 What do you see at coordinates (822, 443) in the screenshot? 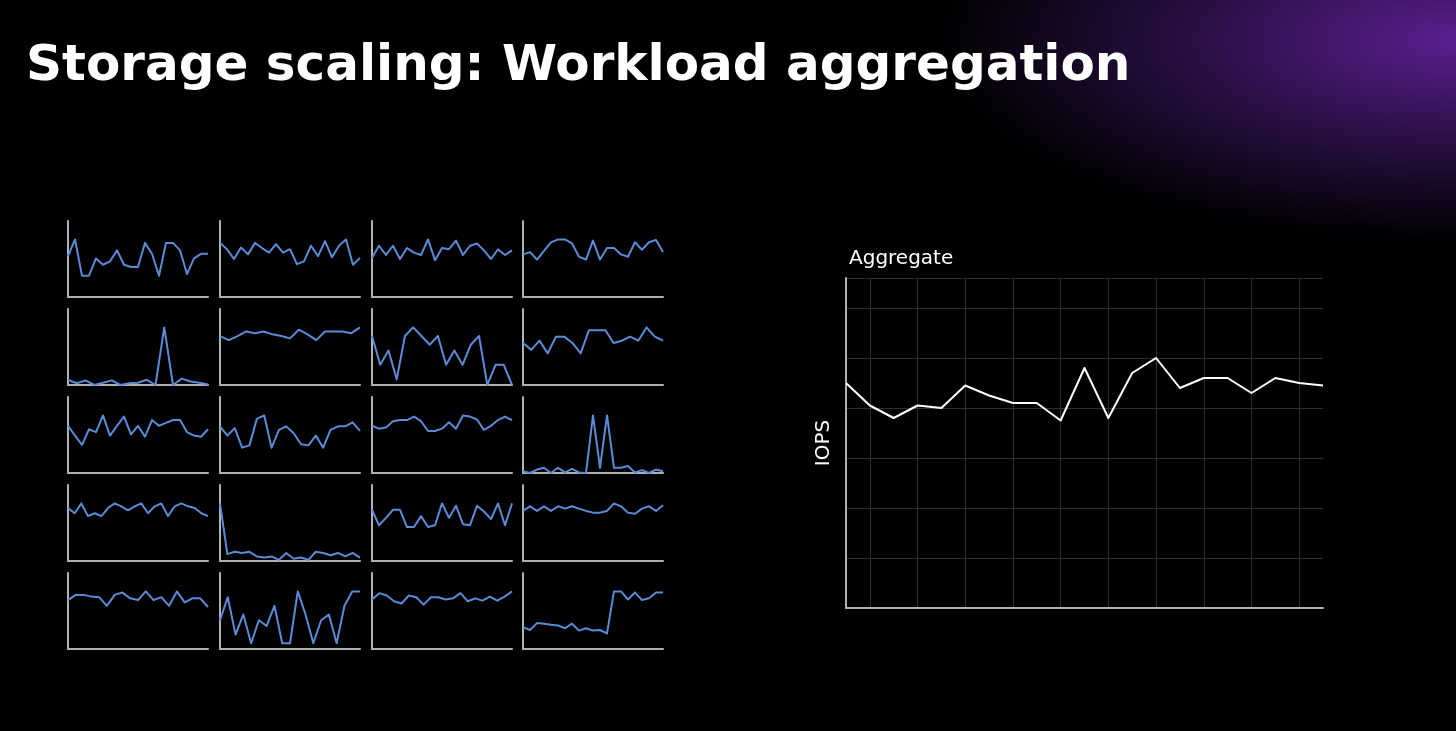
I see `y-axis-title: IOPS` at bounding box center [822, 443].